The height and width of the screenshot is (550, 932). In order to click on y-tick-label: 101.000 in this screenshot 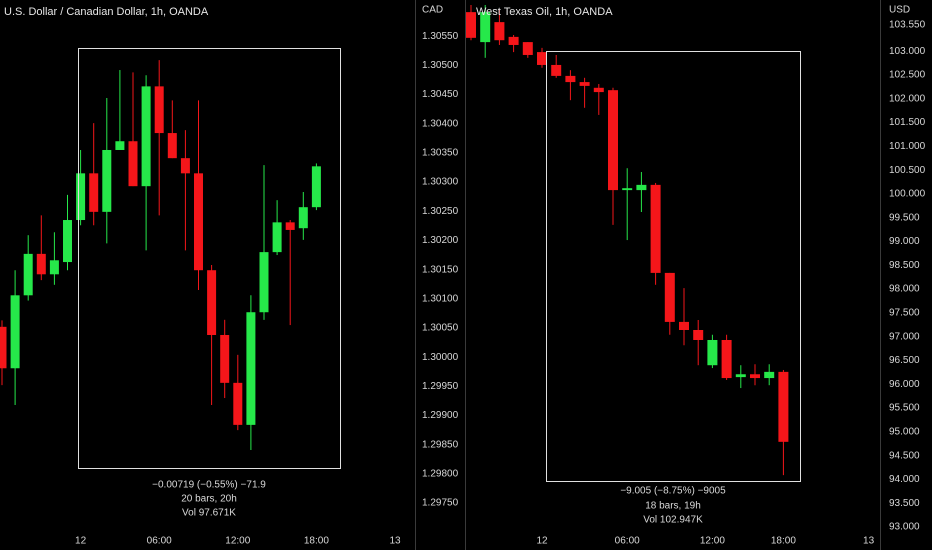, I will do `click(907, 146)`.